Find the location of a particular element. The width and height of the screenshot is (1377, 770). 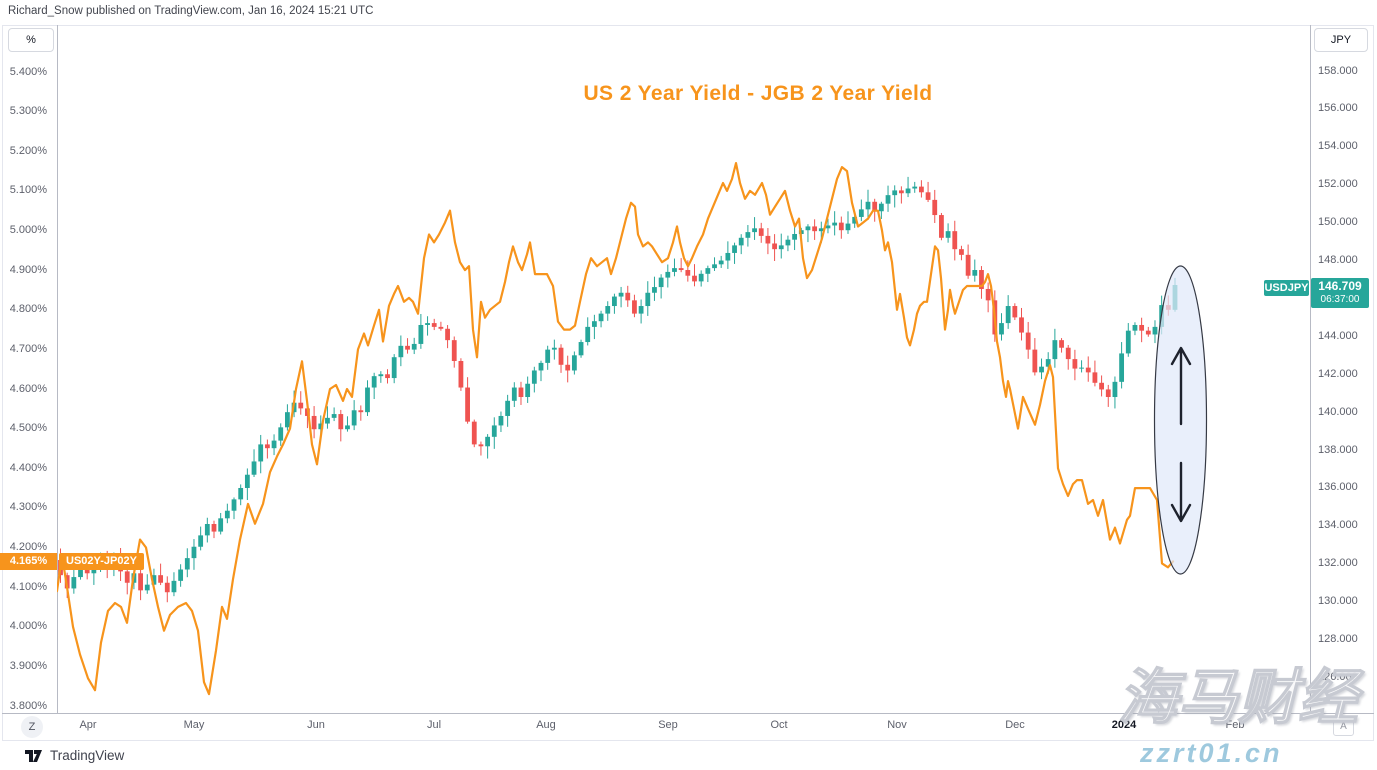

left-axis-tick: 4.100% is located at coordinates (28, 586).